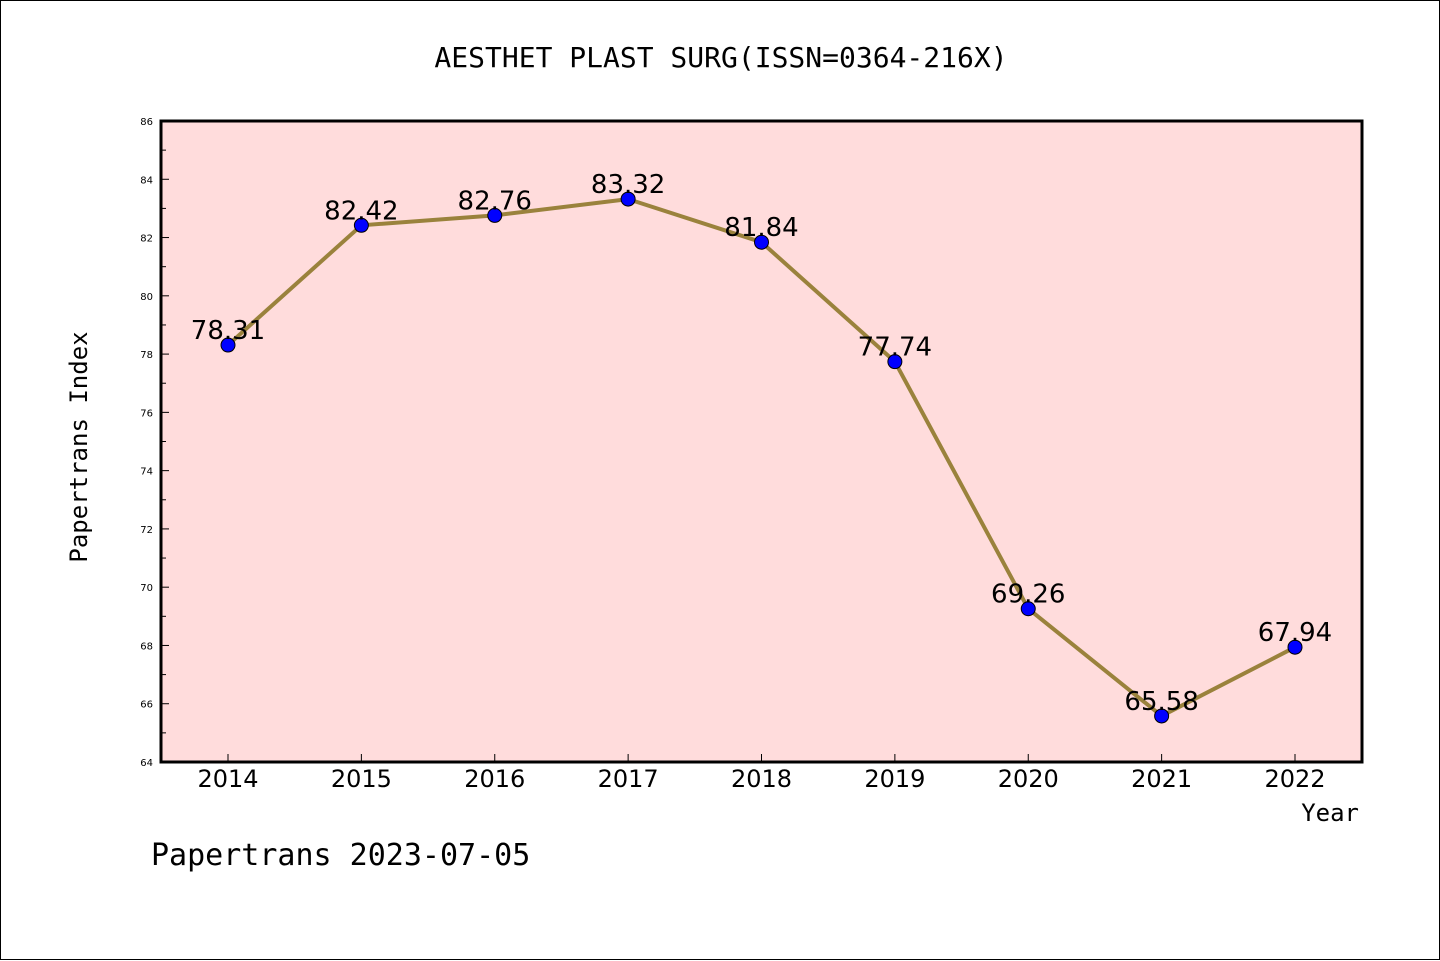  Describe the element at coordinates (761, 228) in the screenshot. I see `data-label: 81.84` at that location.